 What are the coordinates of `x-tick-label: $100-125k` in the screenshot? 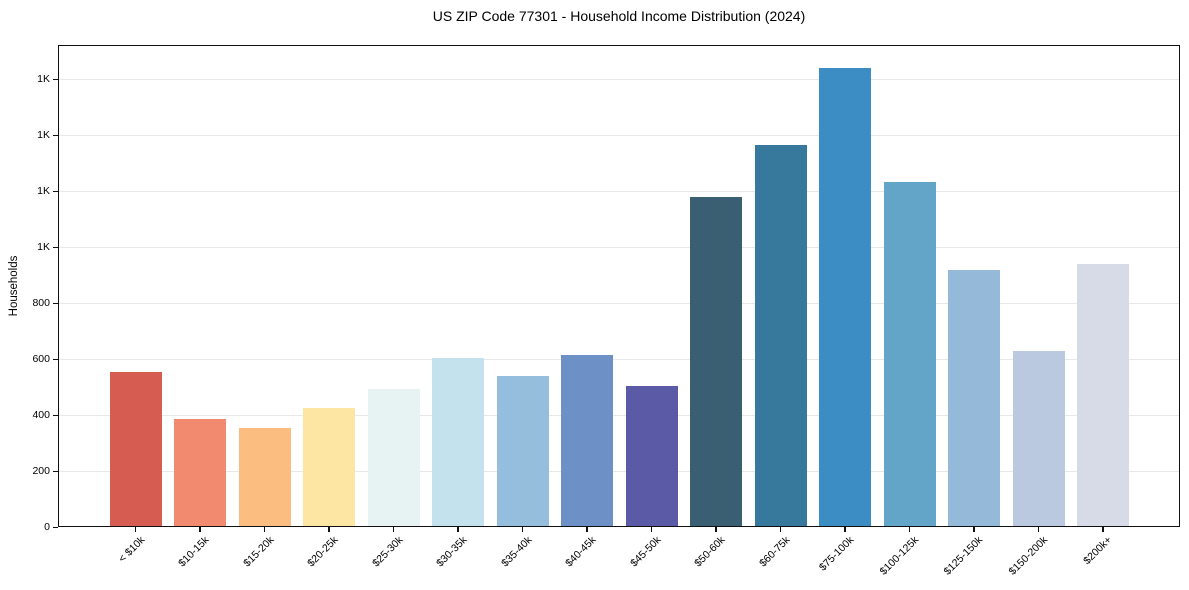 It's located at (899, 556).